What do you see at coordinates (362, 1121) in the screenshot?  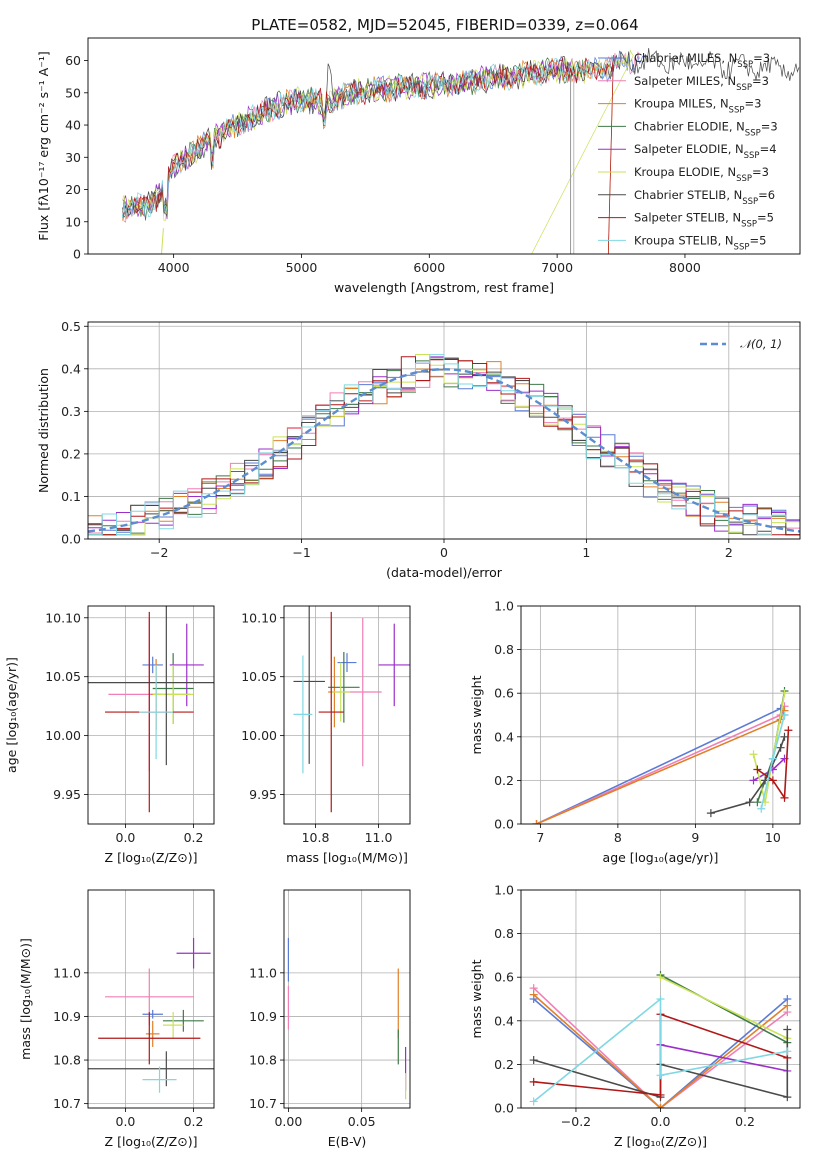 I see `x-tick-label: 0.05` at bounding box center [362, 1121].